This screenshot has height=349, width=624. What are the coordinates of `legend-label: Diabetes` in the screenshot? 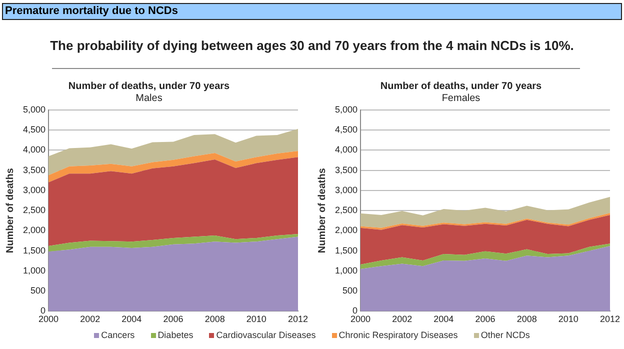 It's located at (175, 335).